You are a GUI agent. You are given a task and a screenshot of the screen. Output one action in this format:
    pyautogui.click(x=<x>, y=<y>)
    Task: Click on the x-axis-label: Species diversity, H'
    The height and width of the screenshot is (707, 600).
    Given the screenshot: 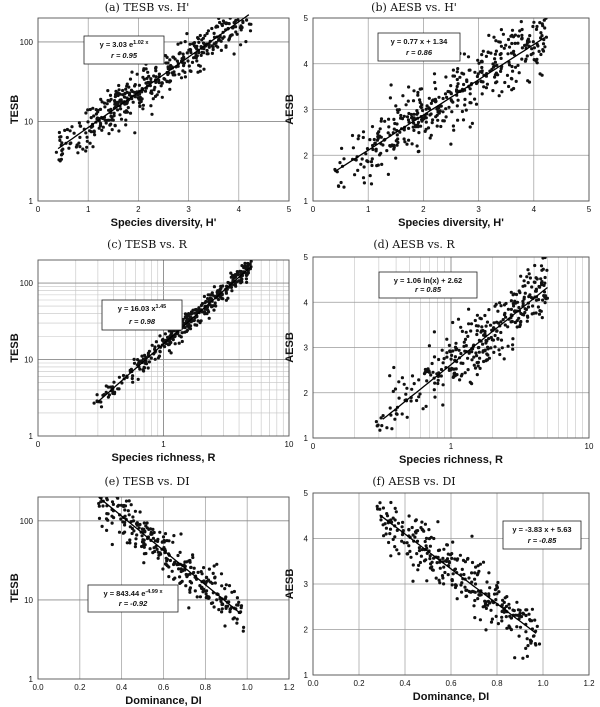 What is the action you would take?
    pyautogui.click(x=164, y=223)
    